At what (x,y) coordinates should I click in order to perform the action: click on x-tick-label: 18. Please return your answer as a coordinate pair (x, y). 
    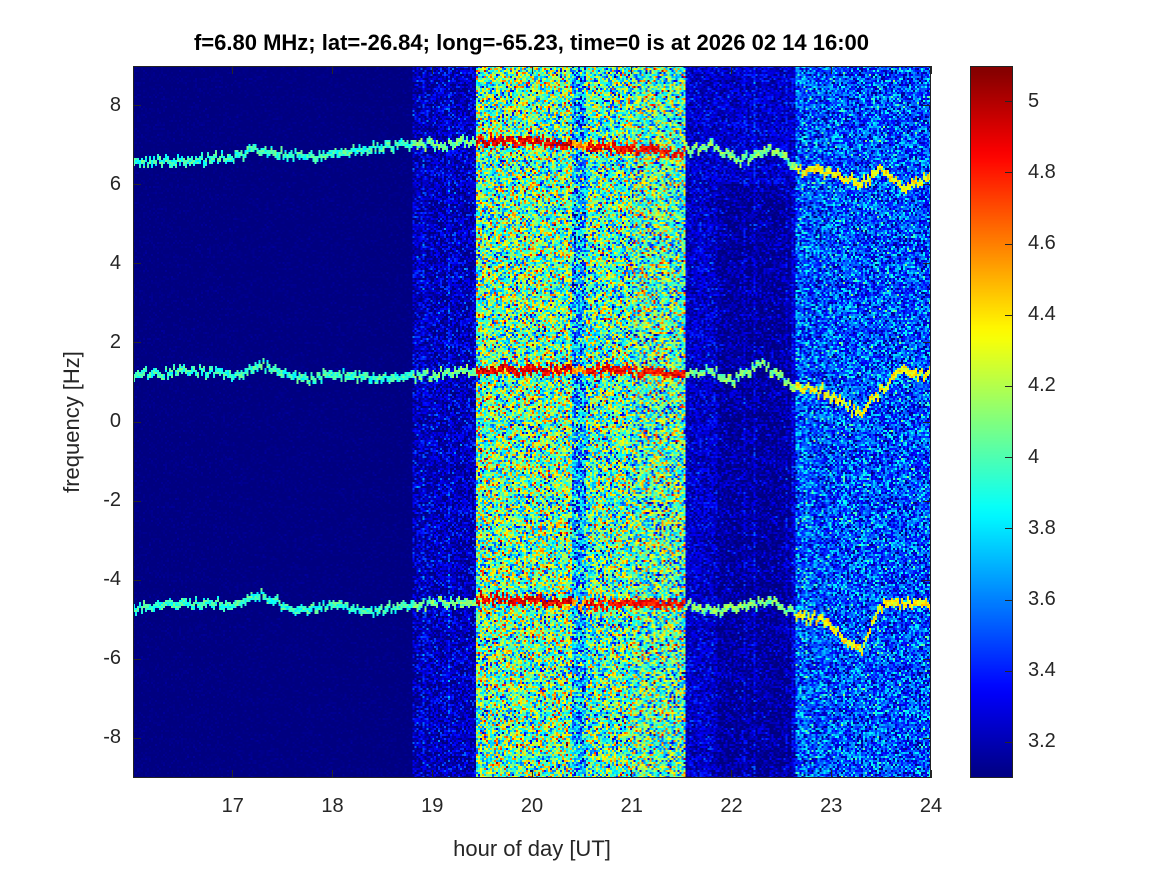
    Looking at the image, I should click on (332, 806).